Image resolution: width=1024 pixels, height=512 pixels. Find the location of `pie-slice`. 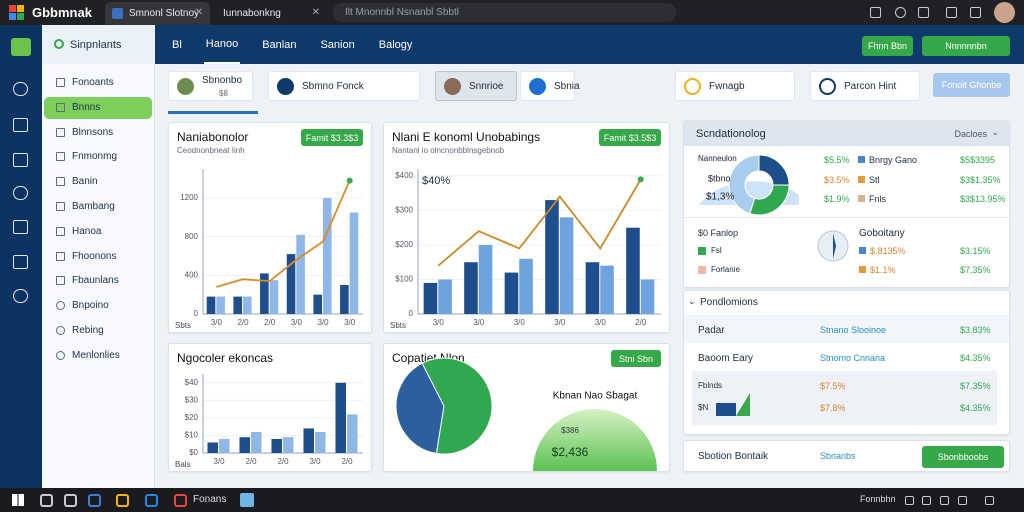

pie-slice is located at coordinates (457, 406).